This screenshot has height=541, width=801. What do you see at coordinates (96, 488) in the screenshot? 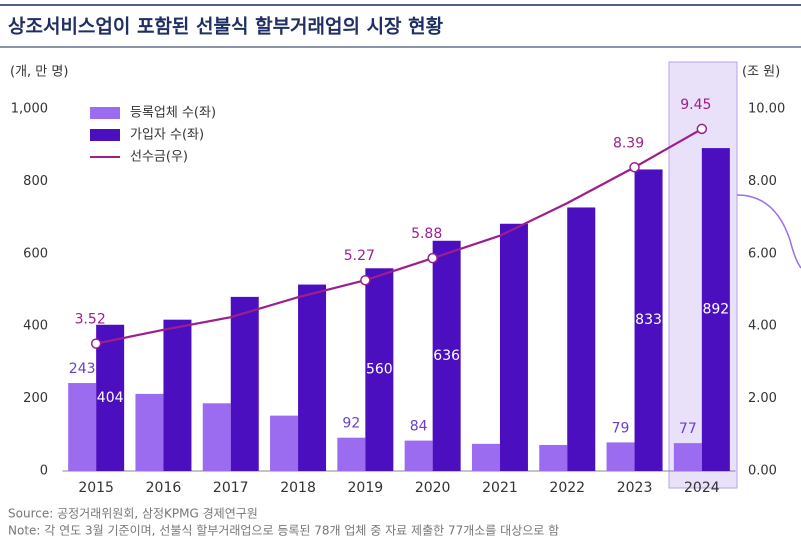
I see `x-tick-label: 2015` at bounding box center [96, 488].